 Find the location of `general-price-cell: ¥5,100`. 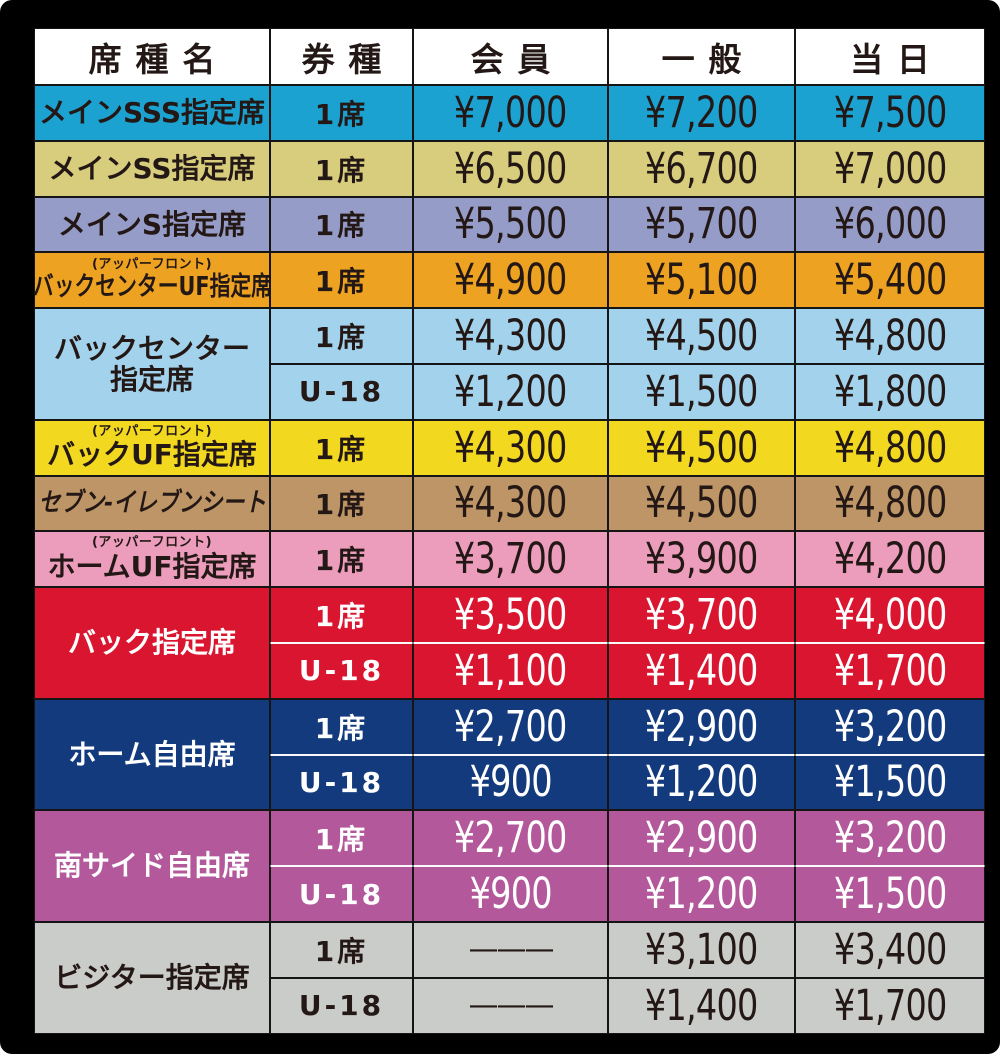

general-price-cell: ¥5,100 is located at coordinates (701, 280).